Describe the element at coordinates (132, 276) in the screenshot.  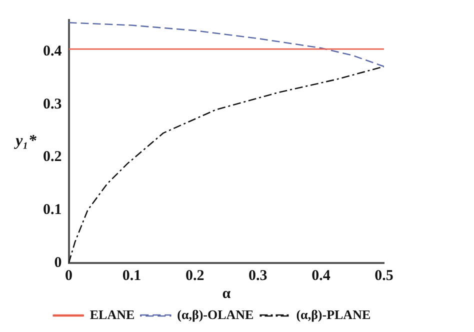
I see `x-tick-label: 0.1` at that location.